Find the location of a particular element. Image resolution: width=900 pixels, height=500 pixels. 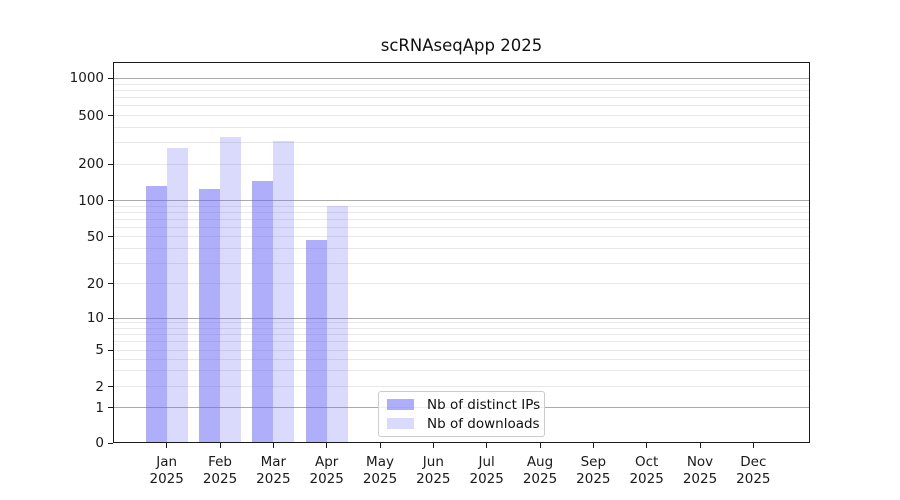

x-tick-label: Jun 2025 is located at coordinates (433, 471).